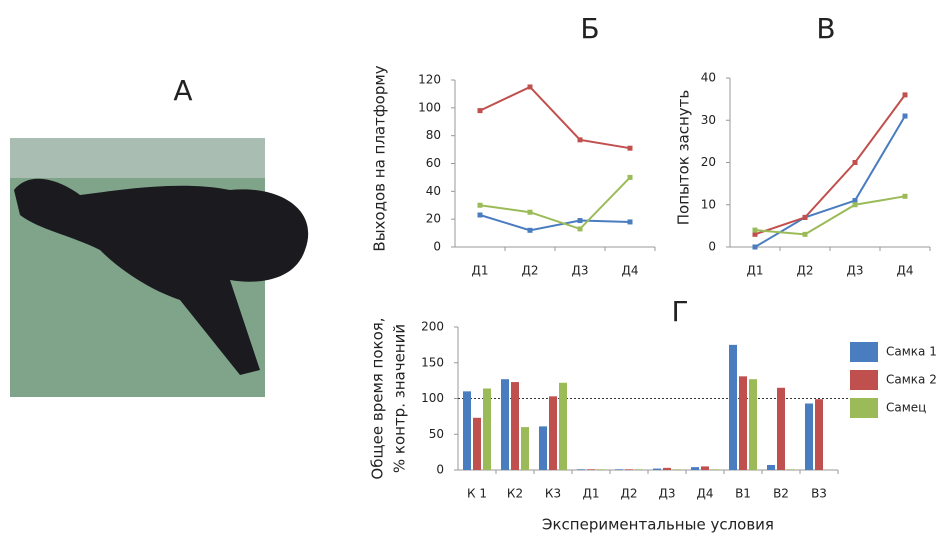 This screenshot has height=536, width=952. I want to click on photo-wall, so click(137, 158).